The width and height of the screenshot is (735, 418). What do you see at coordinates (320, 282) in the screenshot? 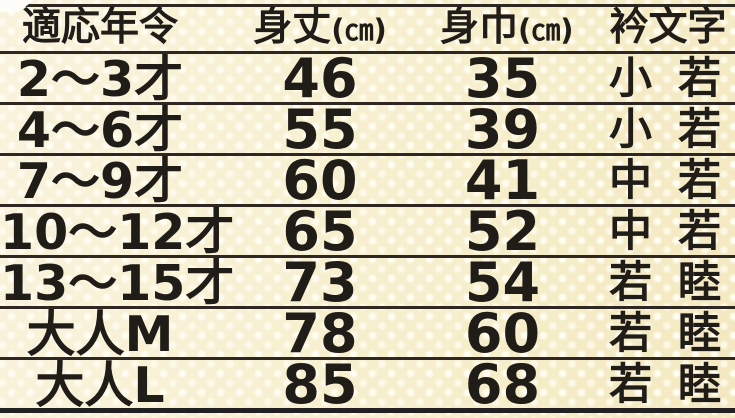
I see `body-length-cell: 73` at bounding box center [320, 282].